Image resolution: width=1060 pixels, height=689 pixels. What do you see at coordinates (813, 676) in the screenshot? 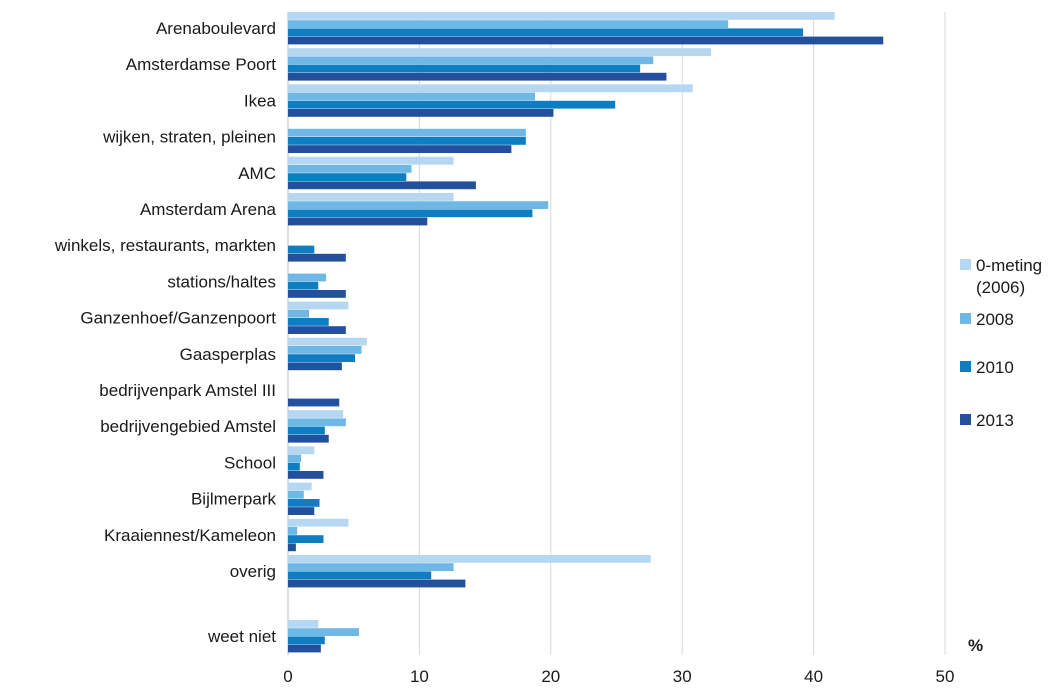
I see `x-tick-label: 40` at bounding box center [813, 676].